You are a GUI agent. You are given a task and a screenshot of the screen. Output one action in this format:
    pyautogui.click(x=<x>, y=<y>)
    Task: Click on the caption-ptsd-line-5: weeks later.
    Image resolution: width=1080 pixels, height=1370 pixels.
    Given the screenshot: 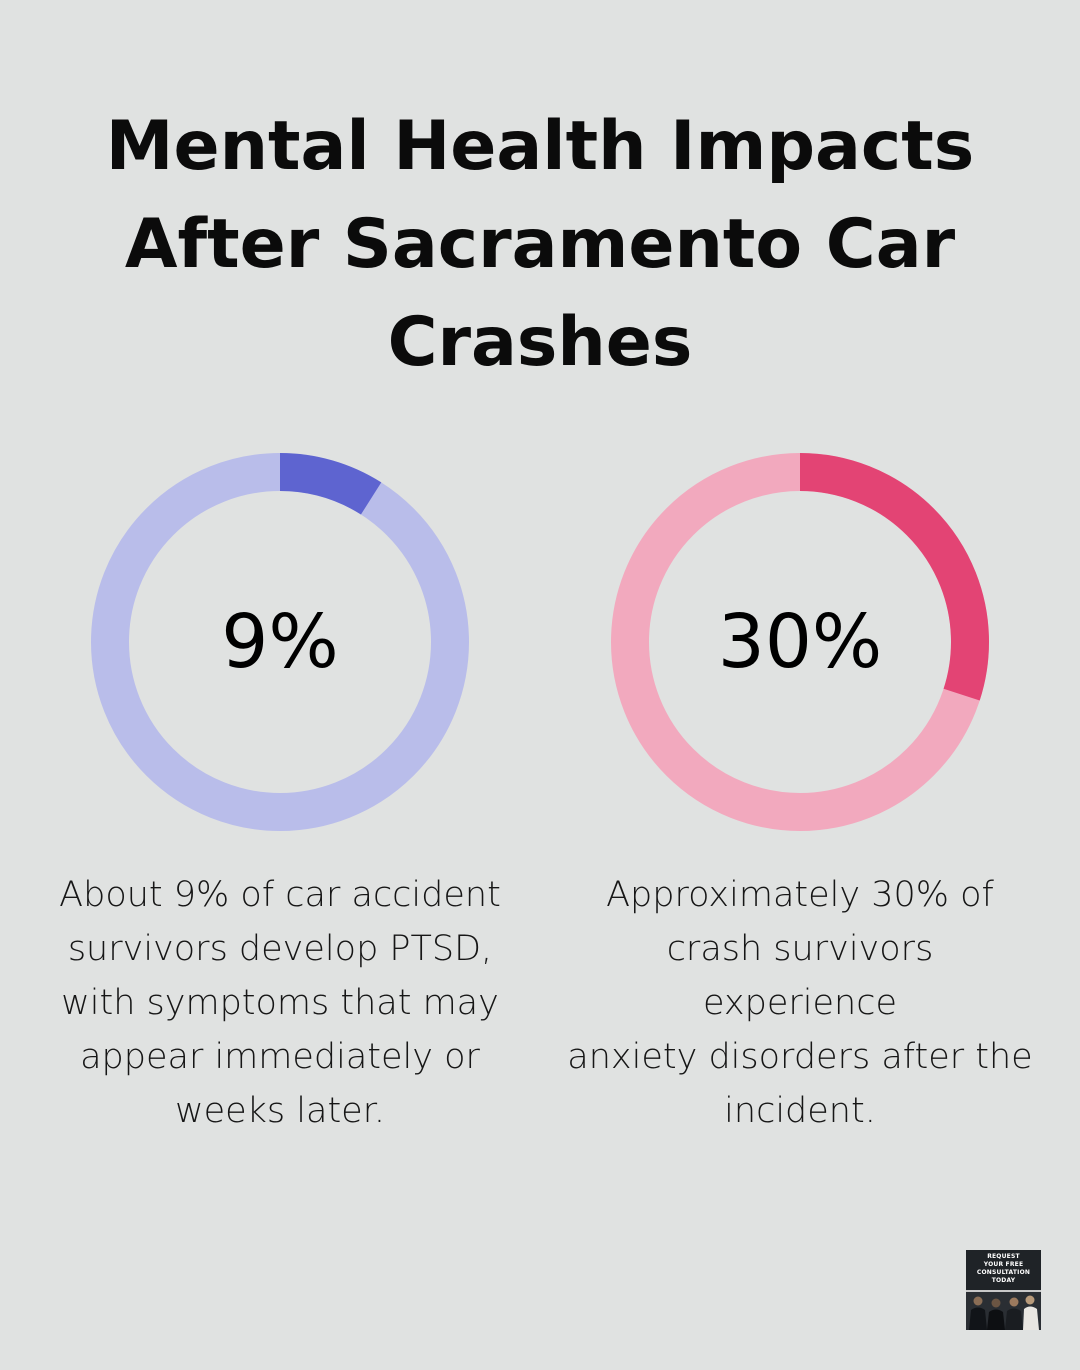 What is the action you would take?
    pyautogui.click(x=280, y=1111)
    